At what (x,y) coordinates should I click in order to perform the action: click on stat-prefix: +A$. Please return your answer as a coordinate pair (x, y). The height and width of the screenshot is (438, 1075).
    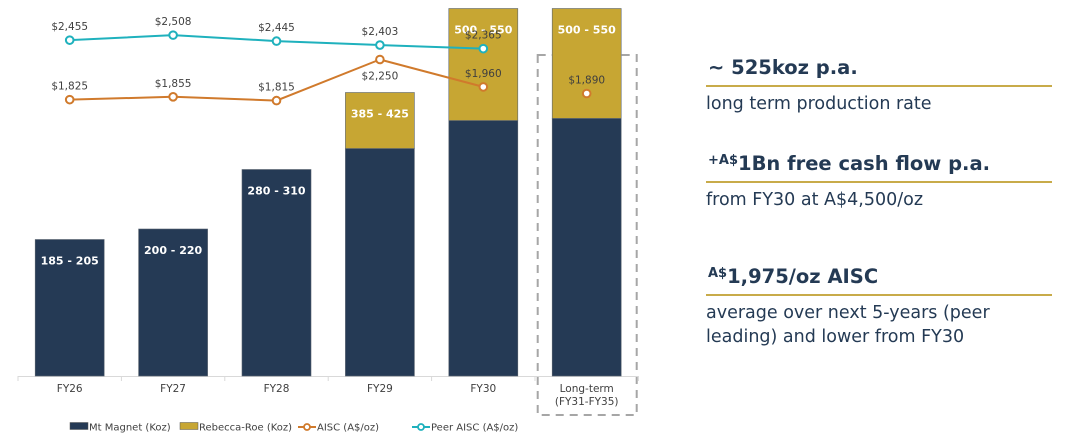
    Looking at the image, I should click on (723, 160).